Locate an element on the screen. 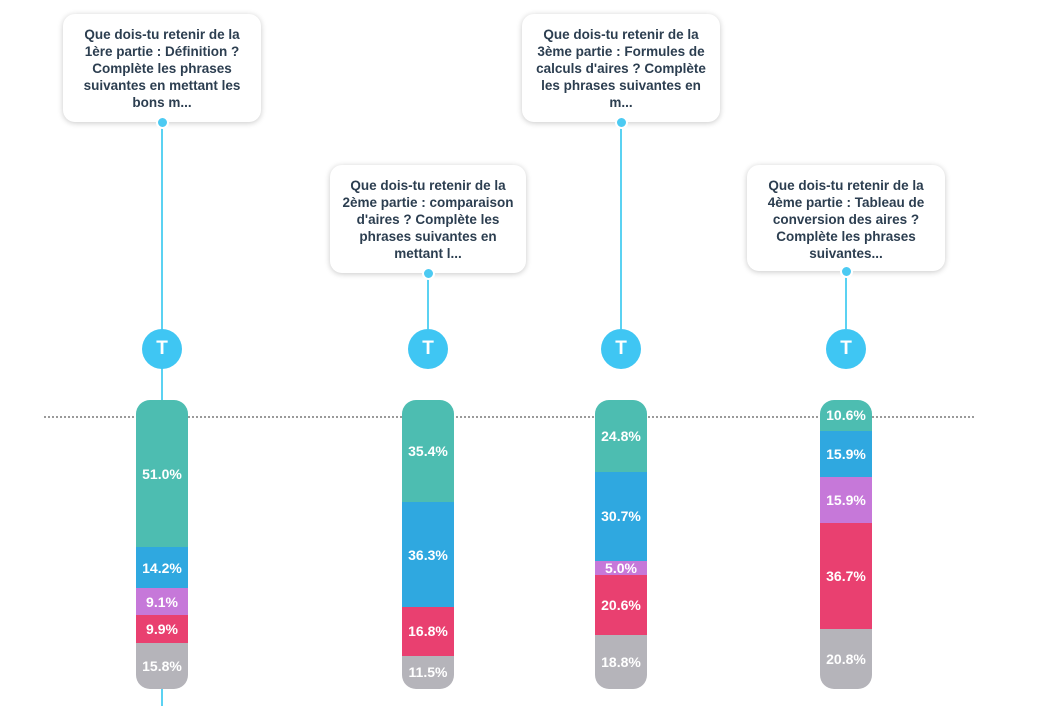  segment-value-label: 20.8% is located at coordinates (846, 658).